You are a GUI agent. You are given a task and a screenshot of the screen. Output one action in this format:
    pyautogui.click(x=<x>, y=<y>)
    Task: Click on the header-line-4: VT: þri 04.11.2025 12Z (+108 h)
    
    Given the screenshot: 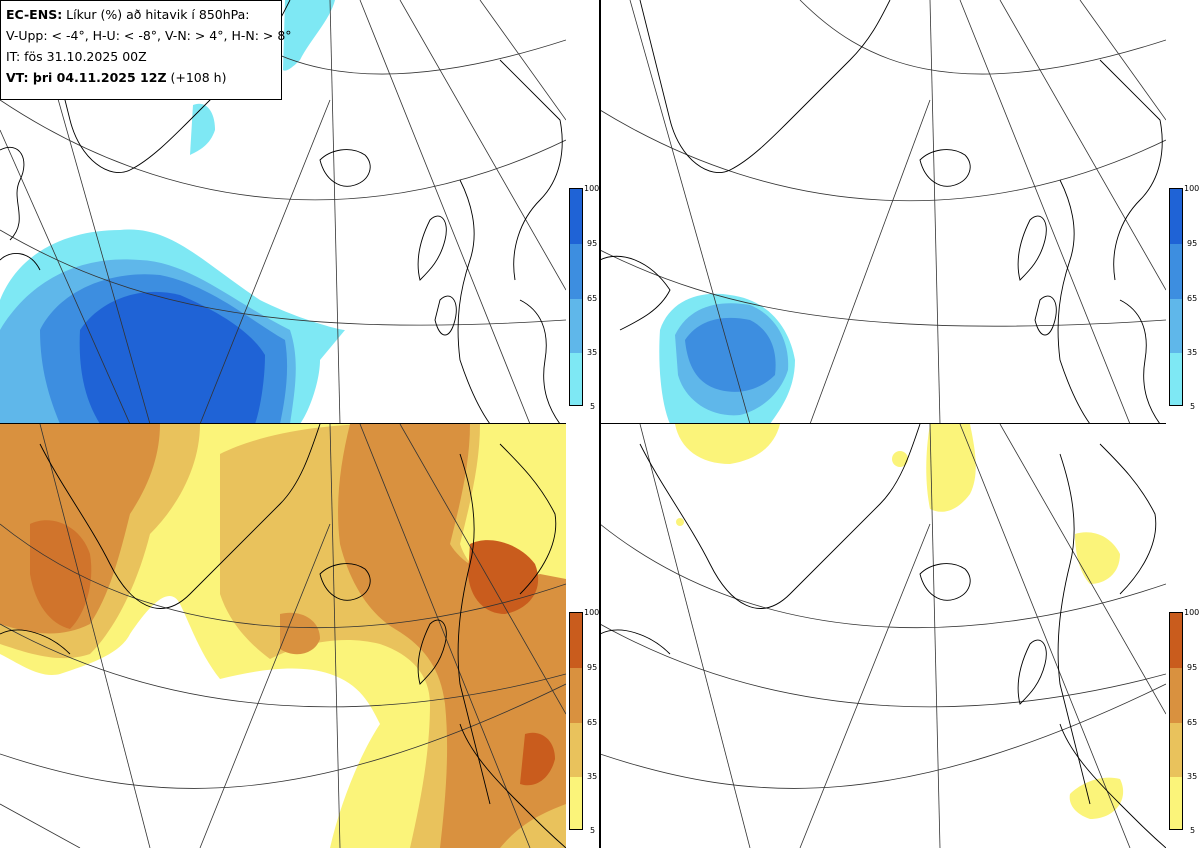 What is the action you would take?
    pyautogui.click(x=141, y=77)
    